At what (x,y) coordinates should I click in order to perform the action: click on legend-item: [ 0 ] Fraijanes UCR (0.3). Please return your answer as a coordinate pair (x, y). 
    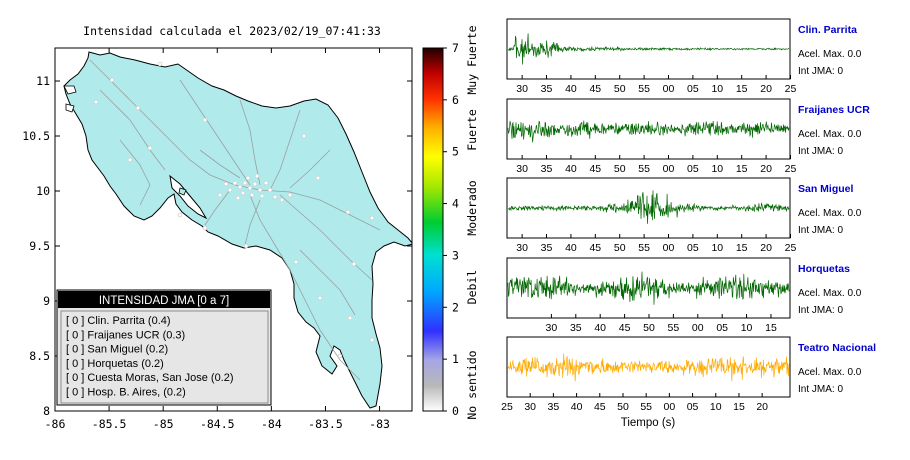
    Looking at the image, I should click on (125, 335).